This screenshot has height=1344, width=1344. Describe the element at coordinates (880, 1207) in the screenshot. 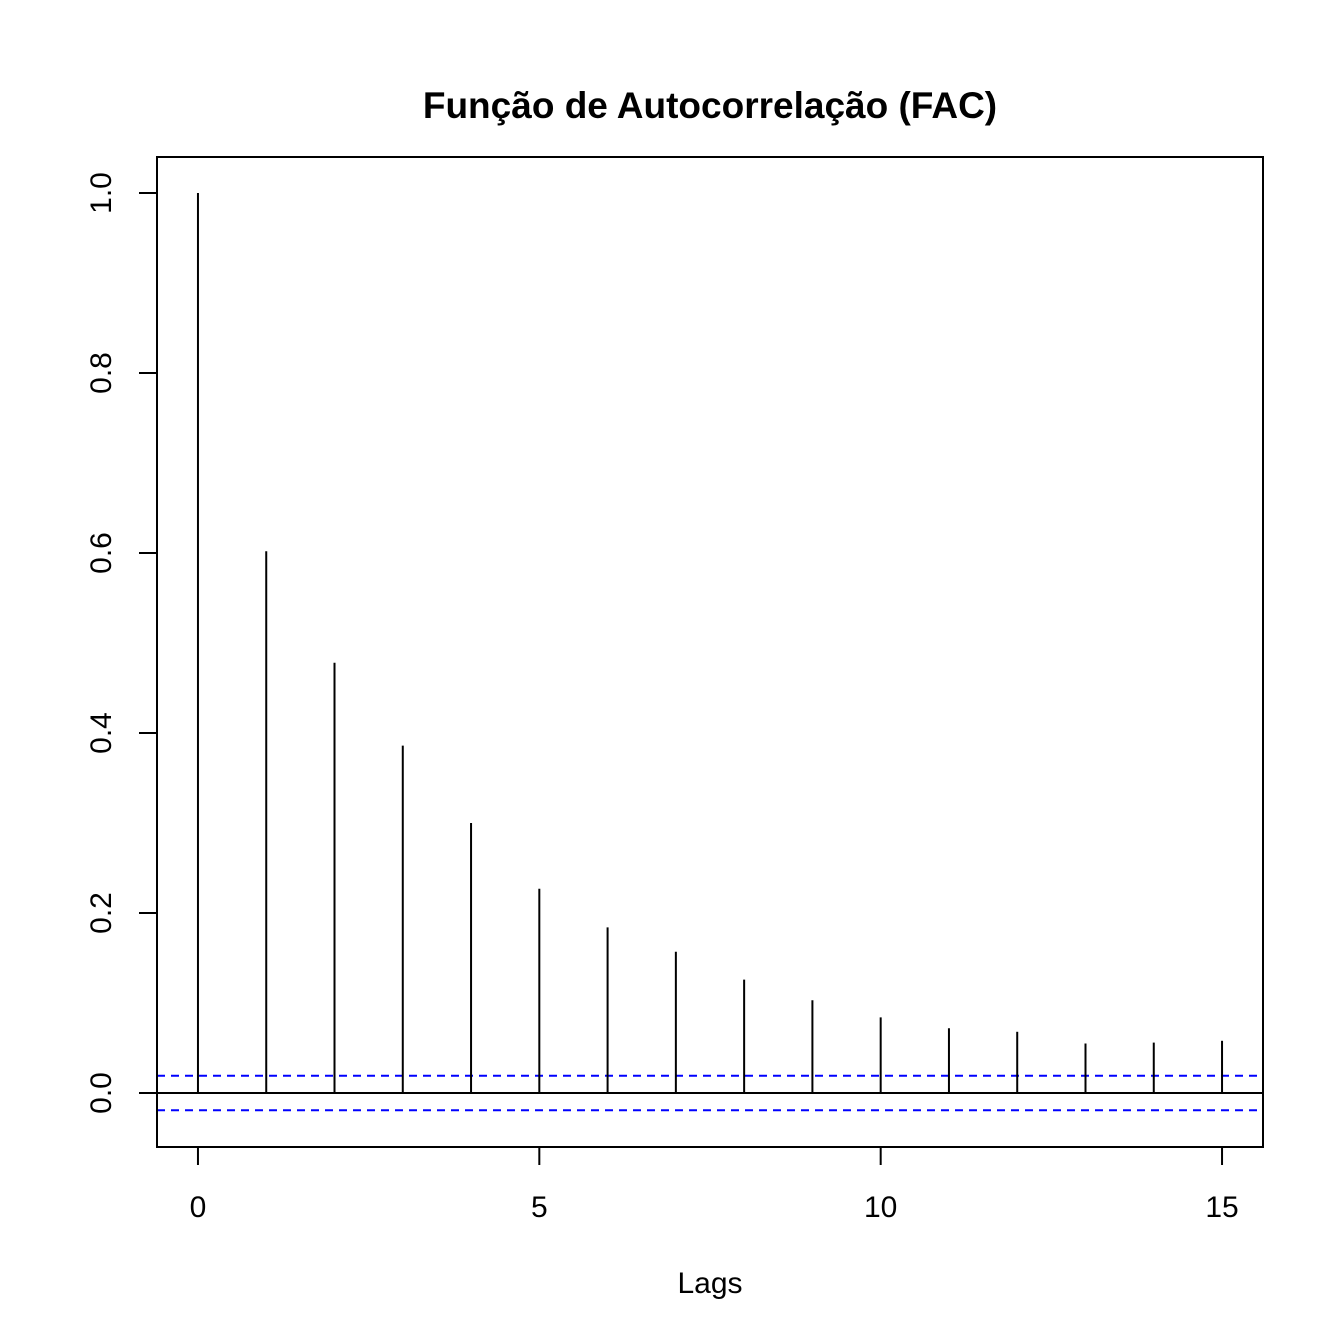

I see `x-tick-label-10: 10` at that location.